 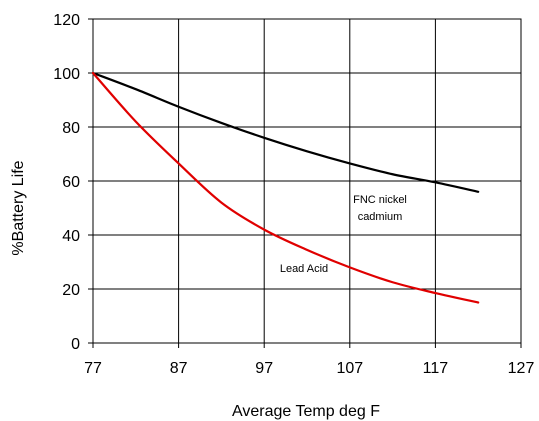 I want to click on x-tick-label: 117, so click(x=436, y=368).